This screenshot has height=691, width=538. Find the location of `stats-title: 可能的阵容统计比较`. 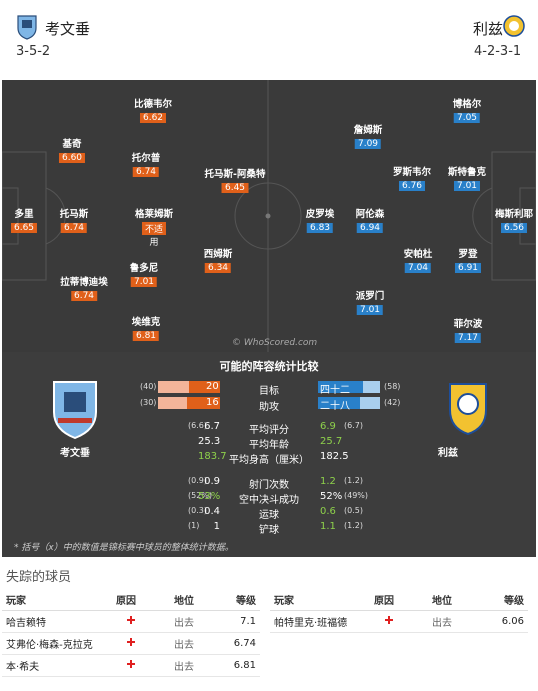

stats-title: 可能的阵容统计比较 is located at coordinates (269, 366).